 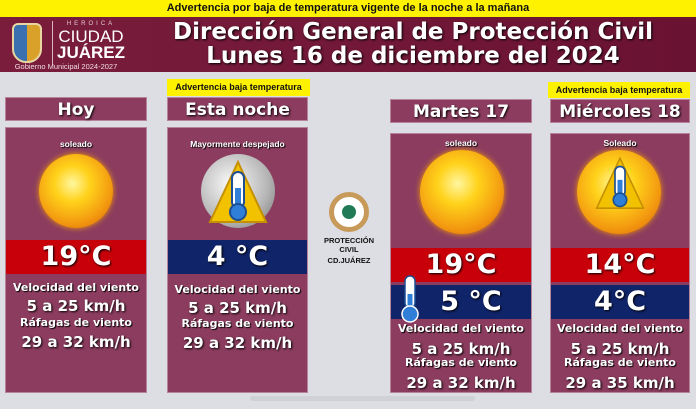 What do you see at coordinates (620, 383) in the screenshot?
I see `gust-value: 29 a 35 km/h` at bounding box center [620, 383].